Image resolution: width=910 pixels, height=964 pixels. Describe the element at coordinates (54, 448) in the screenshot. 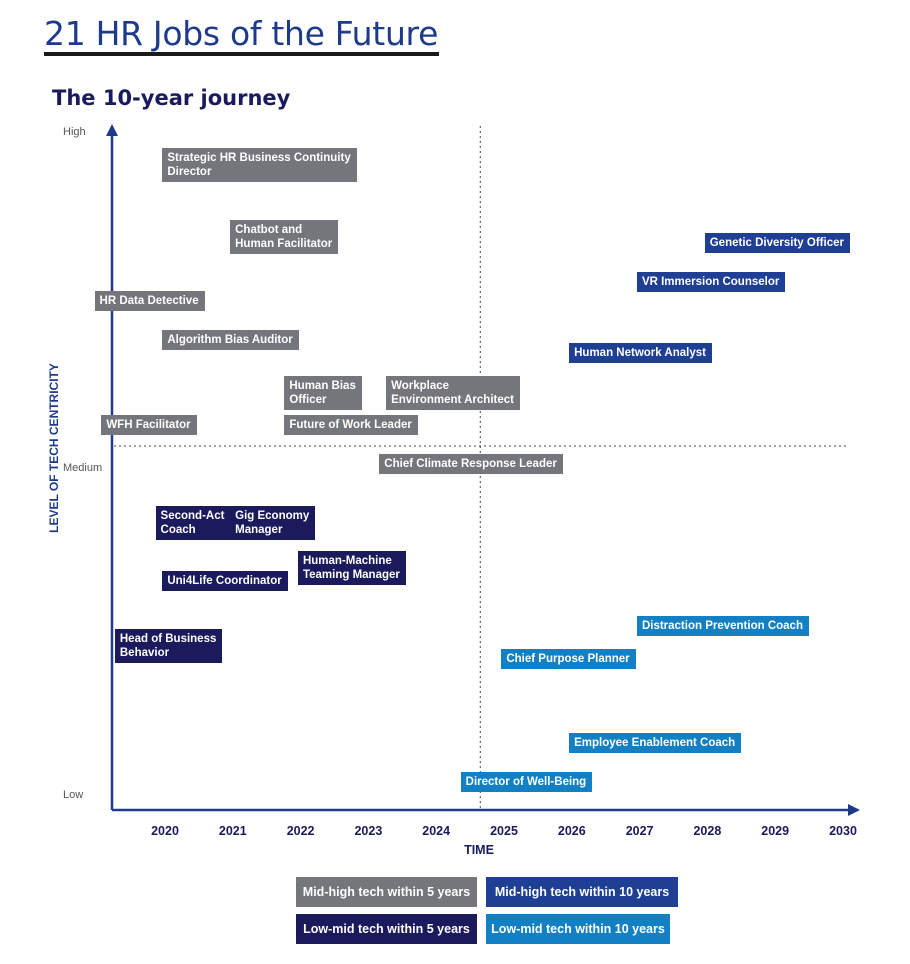

I see `y-axis-title: LEVEL OF TECH CENTRICITY` at that location.